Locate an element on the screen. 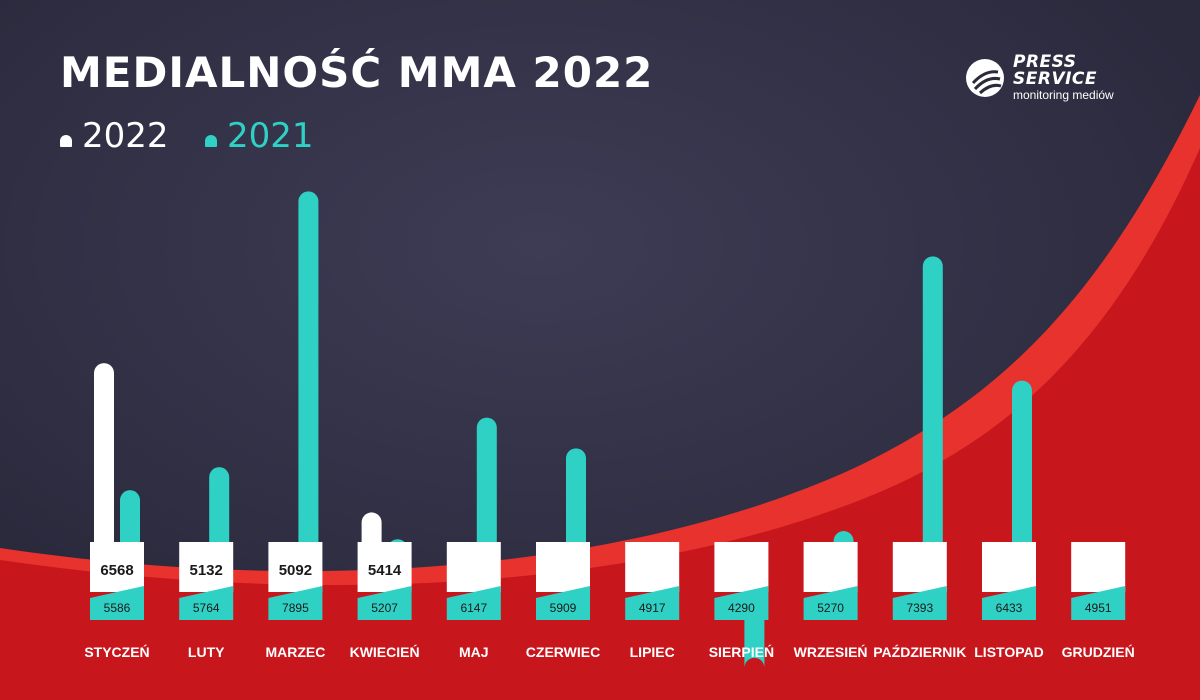 This screenshot has height=700, width=1200. x-tick-label: GRUDZIEŃ is located at coordinates (1098, 652).